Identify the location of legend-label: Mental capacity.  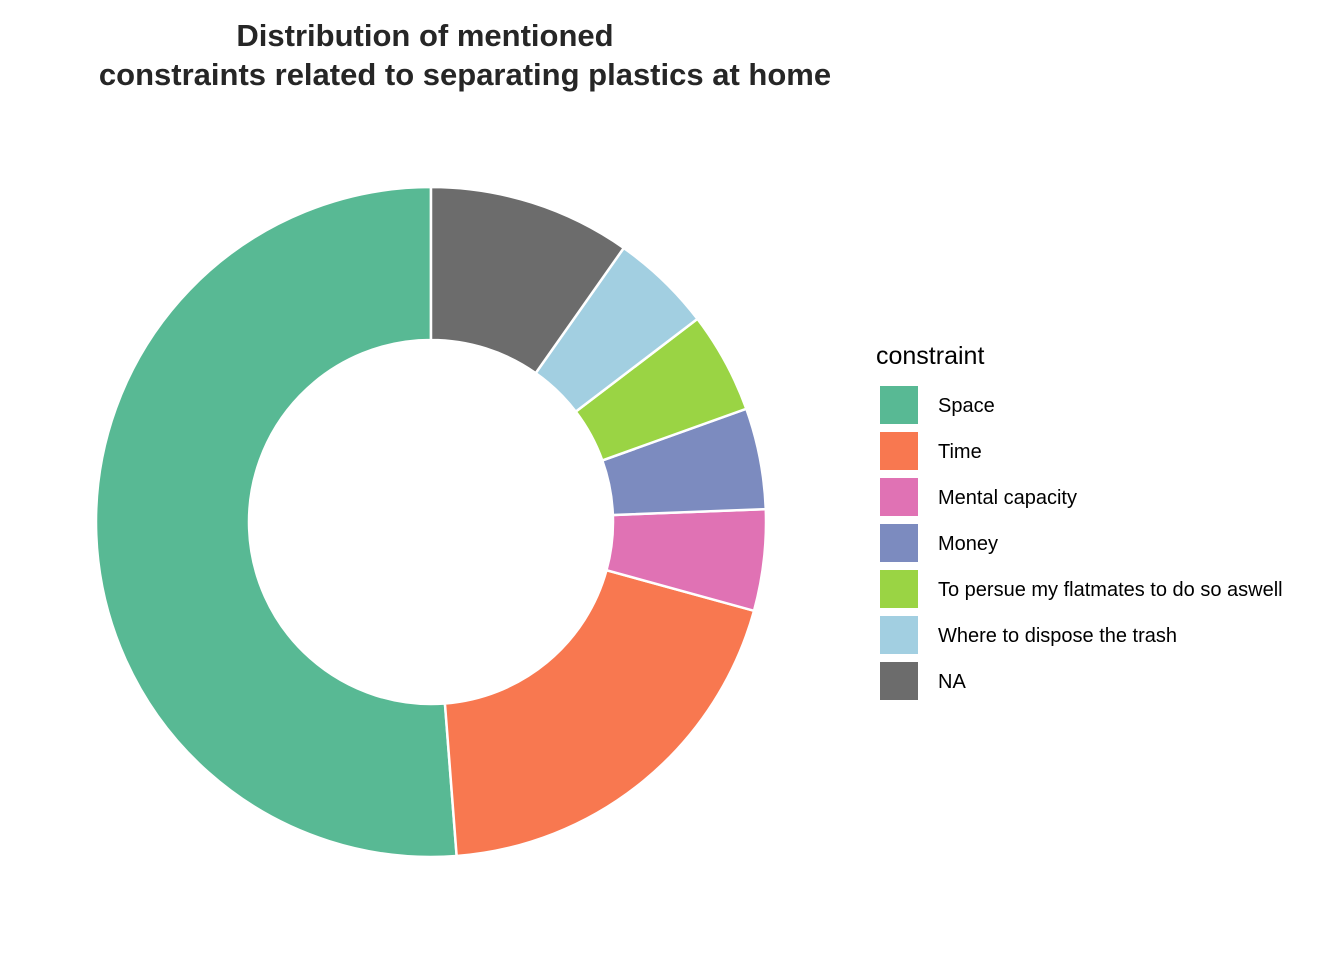
(1007, 498).